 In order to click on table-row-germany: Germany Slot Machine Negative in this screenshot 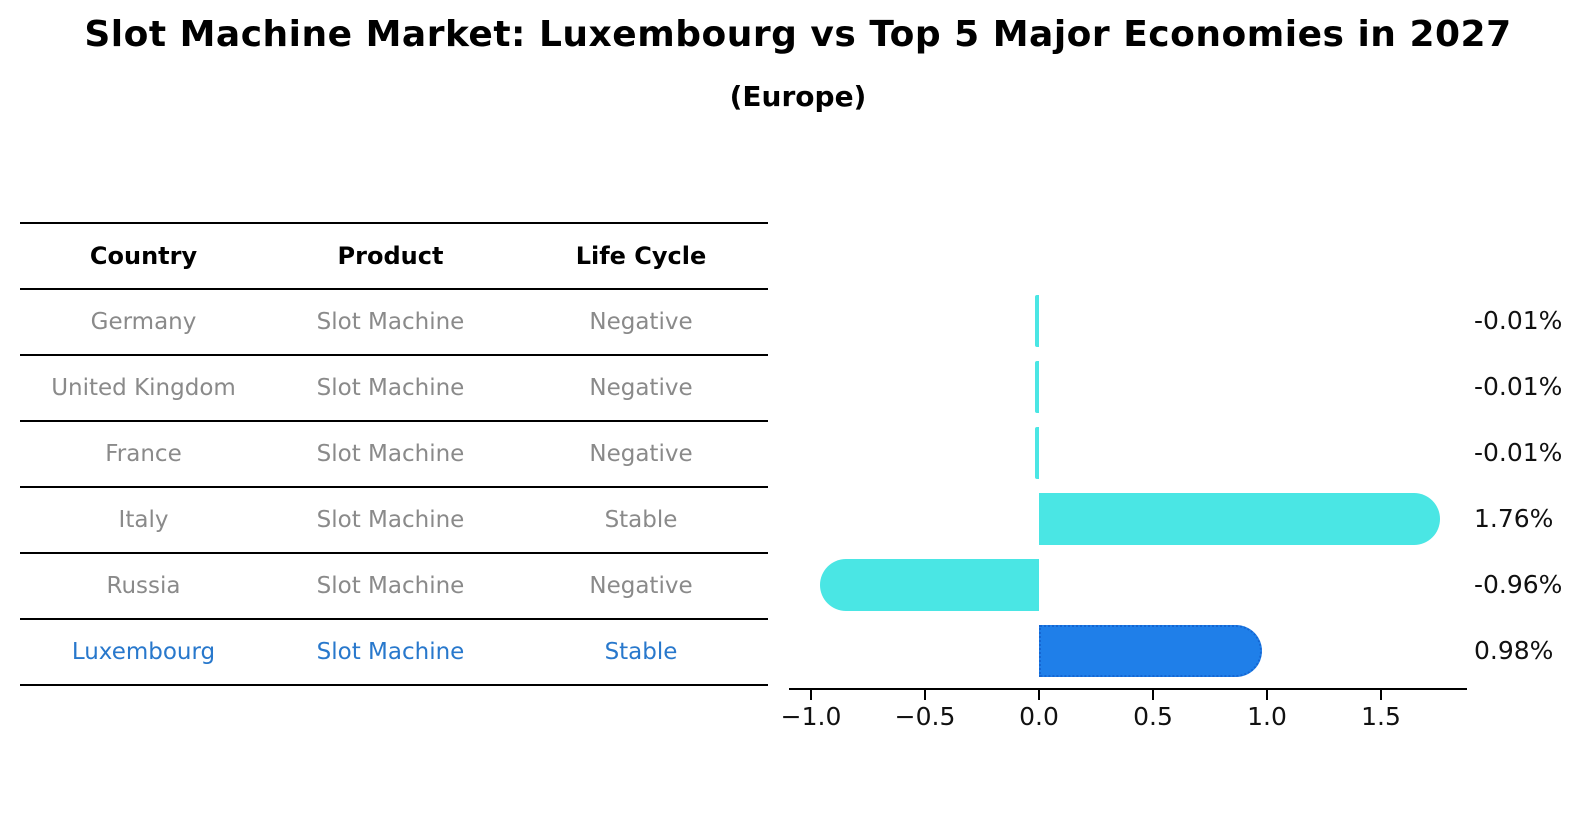, I will do `click(394, 321)`.